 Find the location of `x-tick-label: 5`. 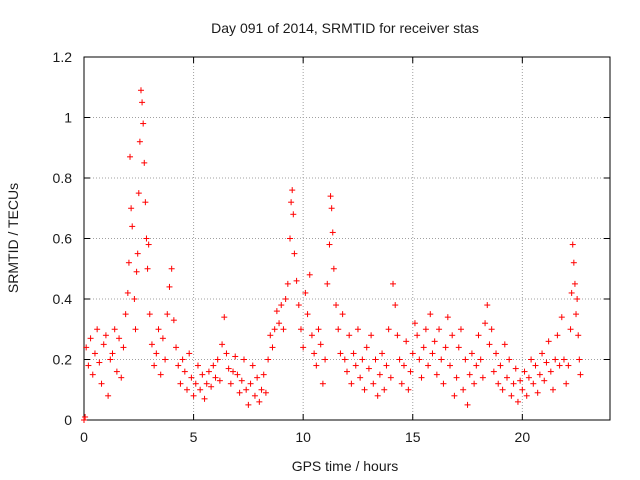

x-tick-label: 5 is located at coordinates (194, 437).